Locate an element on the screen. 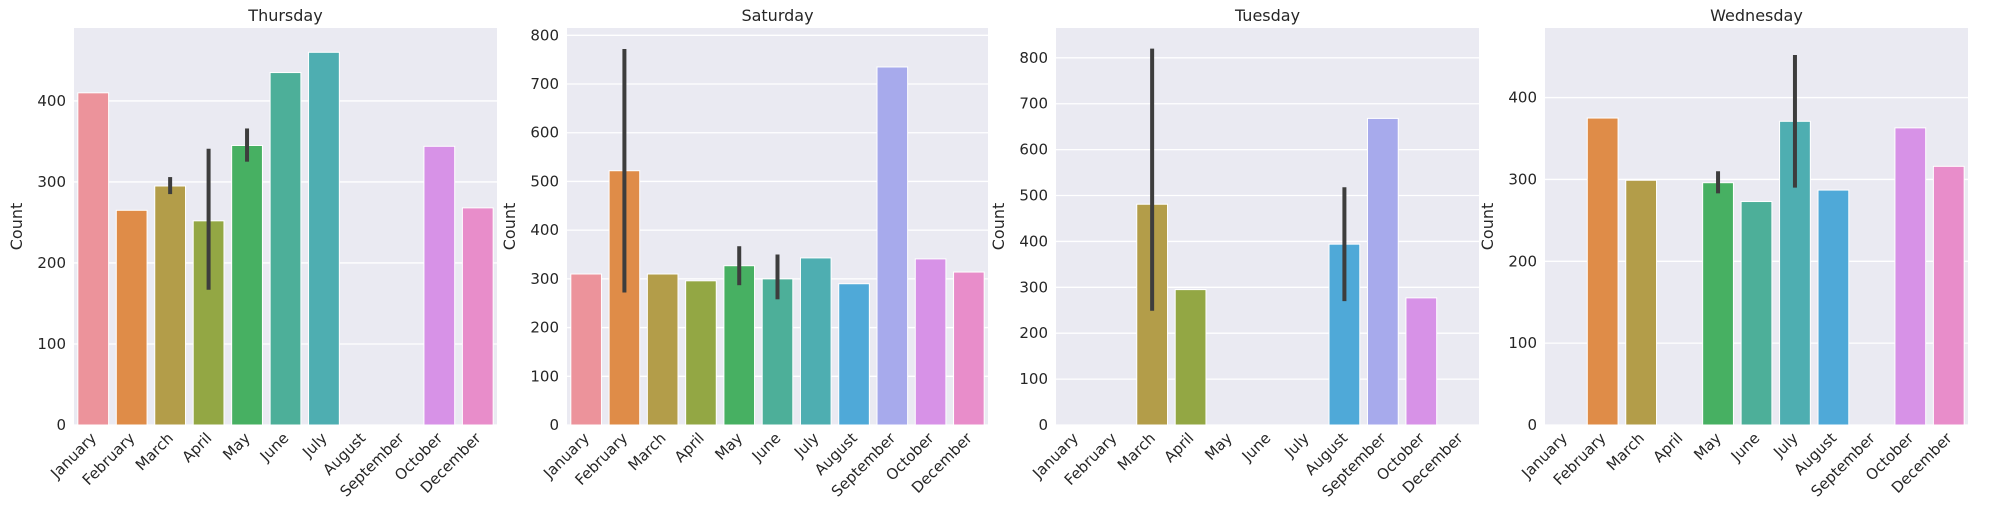  chart-title: Wednesday is located at coordinates (1756, 15).